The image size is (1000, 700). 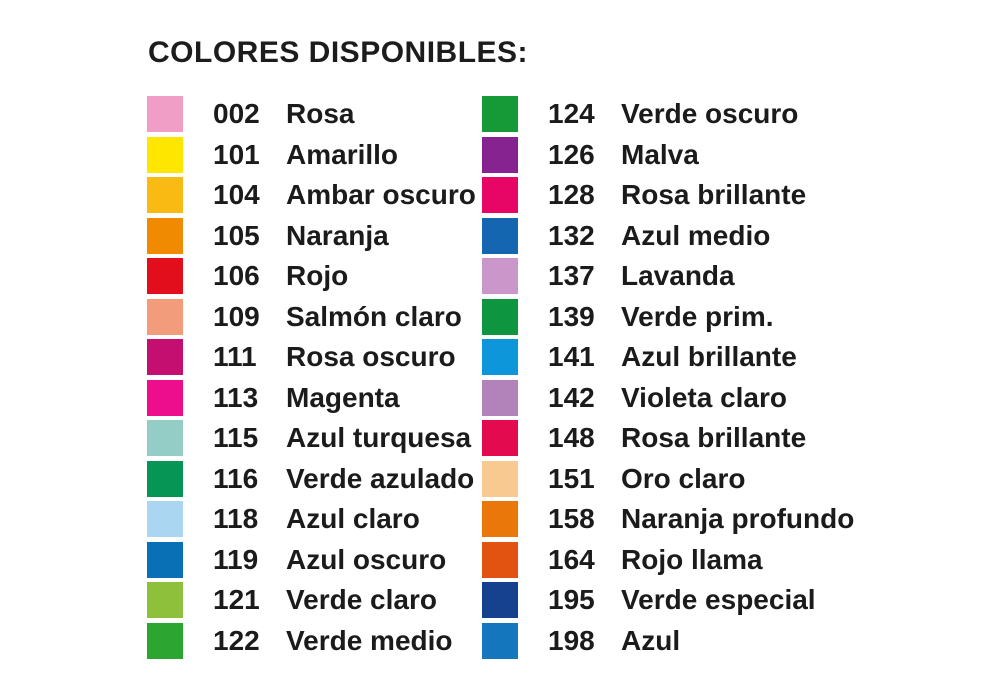 I want to click on color-row: 158 Naranja profundo, so click(x=668, y=519).